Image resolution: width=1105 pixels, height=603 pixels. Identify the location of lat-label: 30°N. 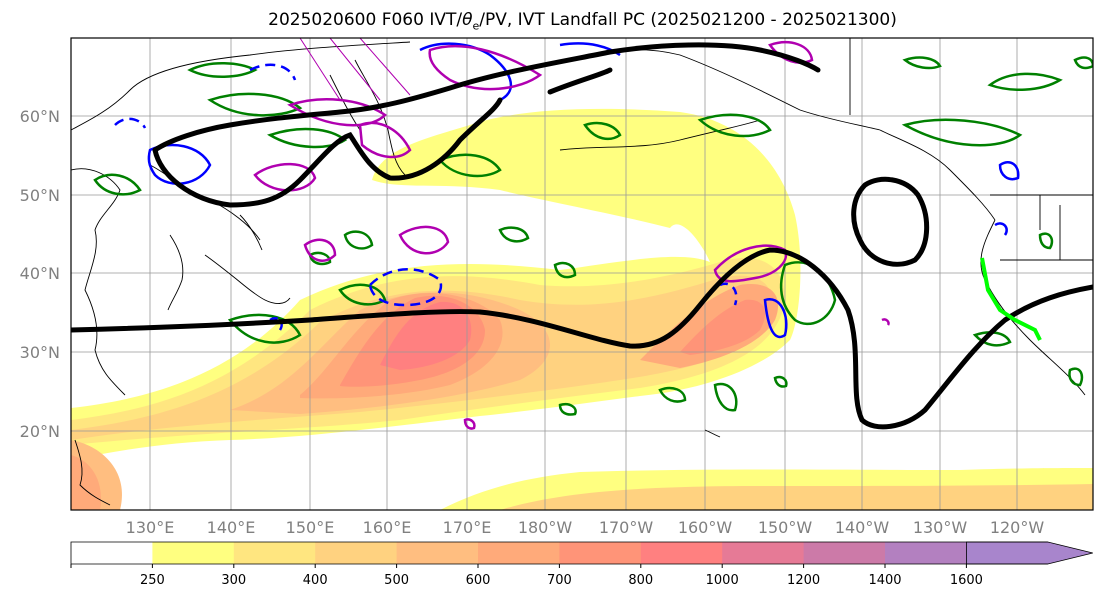
(40, 352).